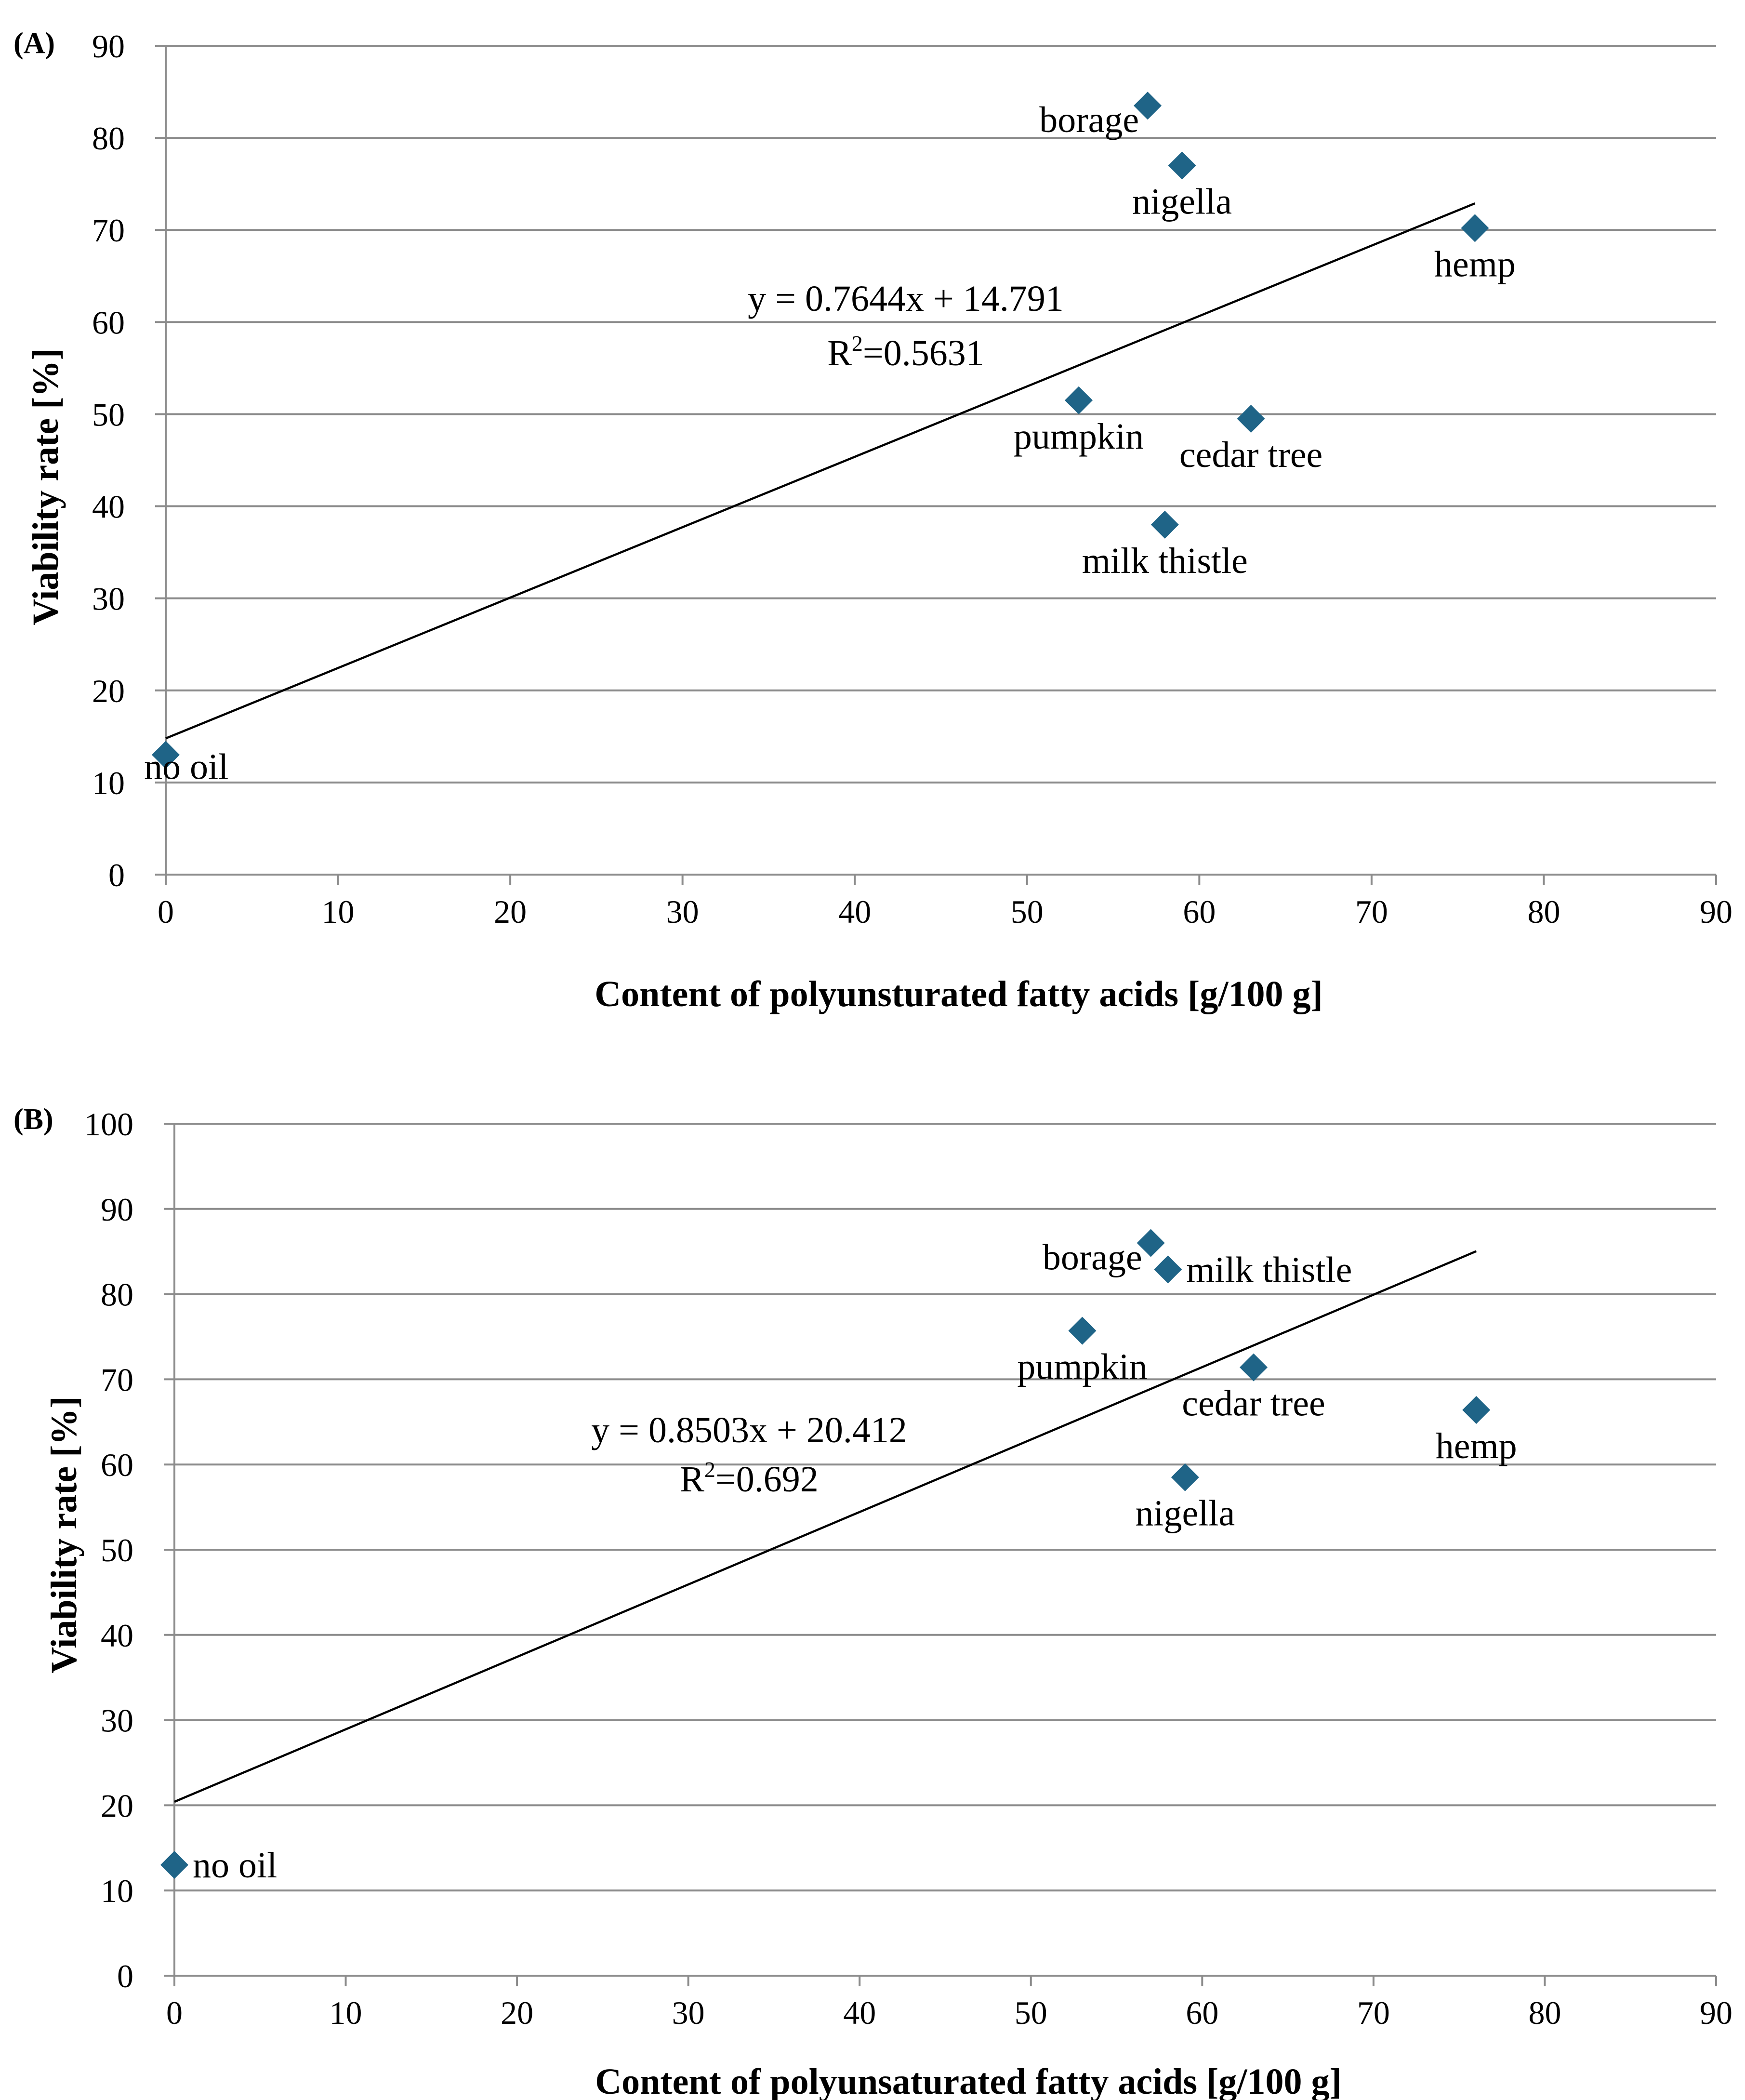 Image resolution: width=1745 pixels, height=2100 pixels. I want to click on y-tick-labels: 0 10 20 30 40 50 60 70 80 90 100, so click(108, 1550).